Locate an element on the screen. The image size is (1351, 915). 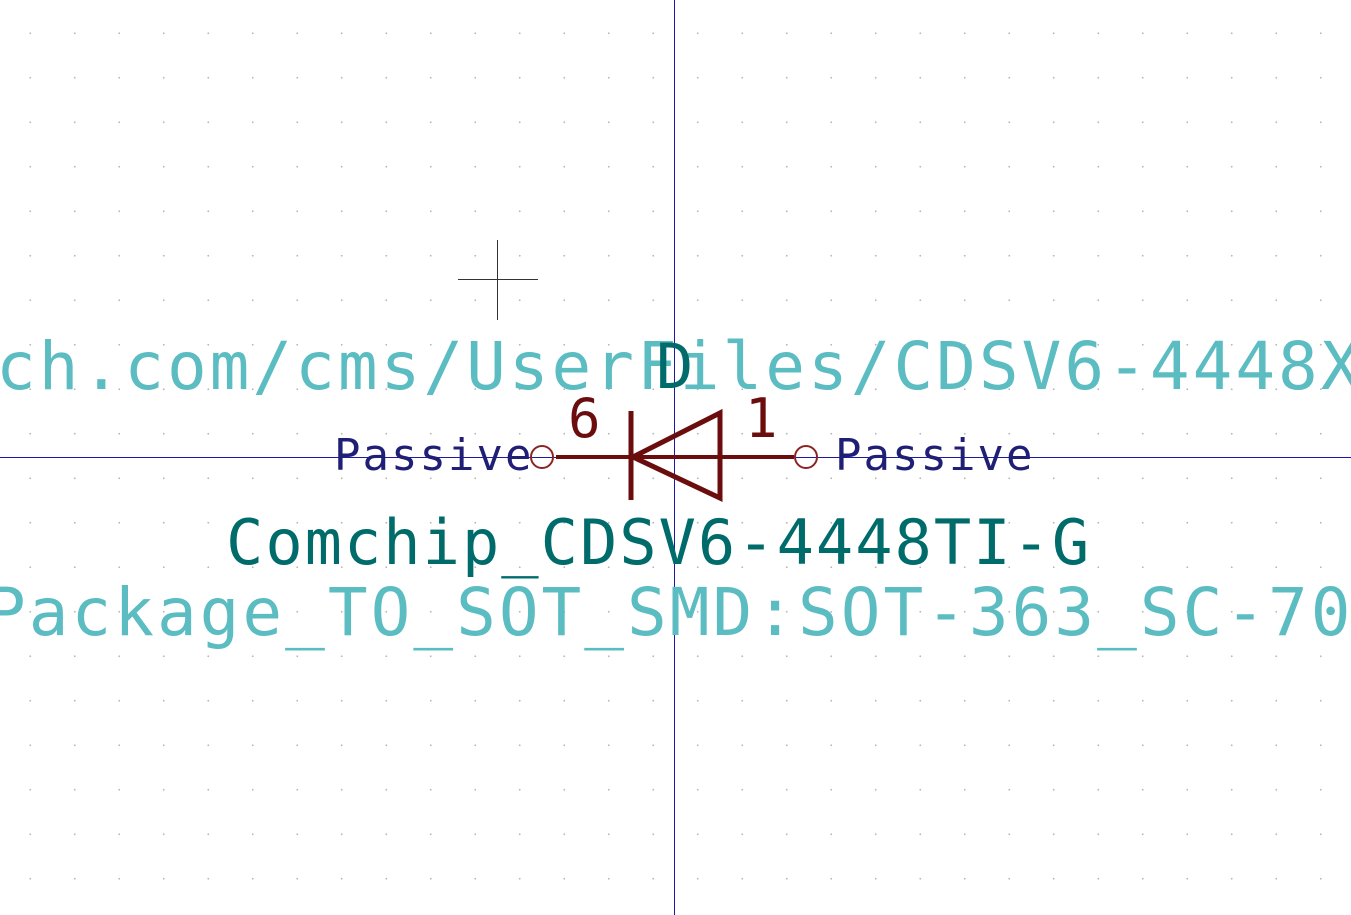
reference-field: D is located at coordinates (675, 366).